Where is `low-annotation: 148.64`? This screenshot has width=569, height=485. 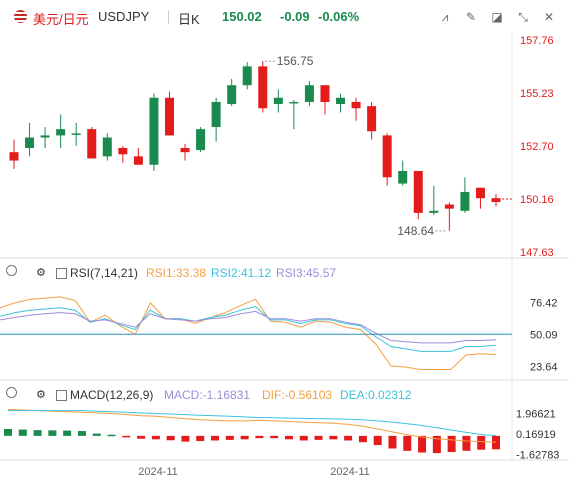
low-annotation: 148.64 is located at coordinates (415, 231).